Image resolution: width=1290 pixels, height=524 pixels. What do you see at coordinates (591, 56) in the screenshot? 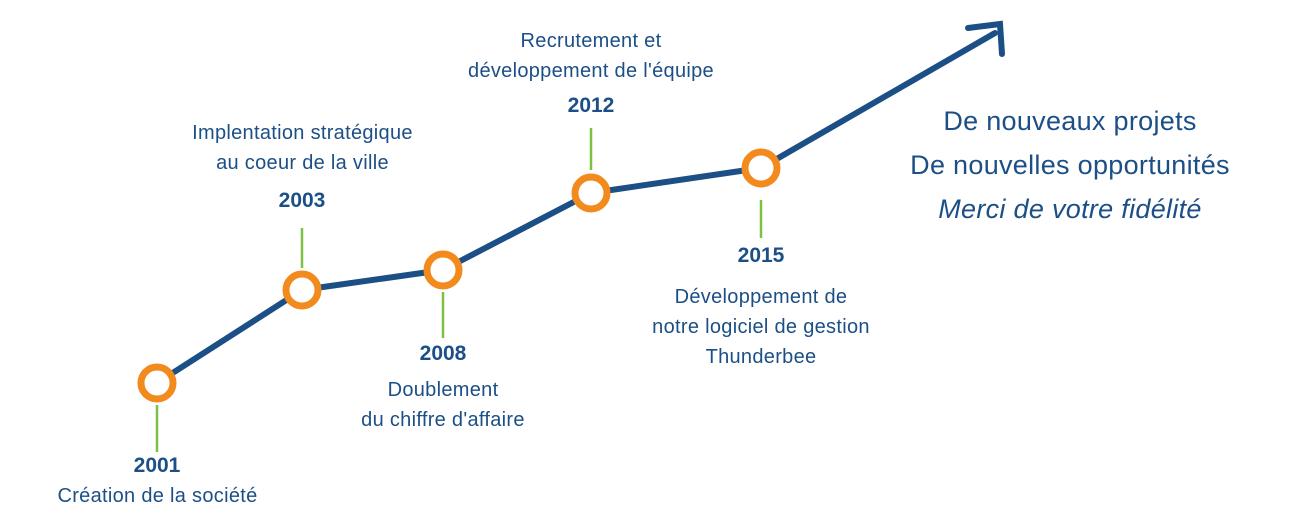
I see `milestone-2012-text: Recrutement et développement de l'équipe` at bounding box center [591, 56].